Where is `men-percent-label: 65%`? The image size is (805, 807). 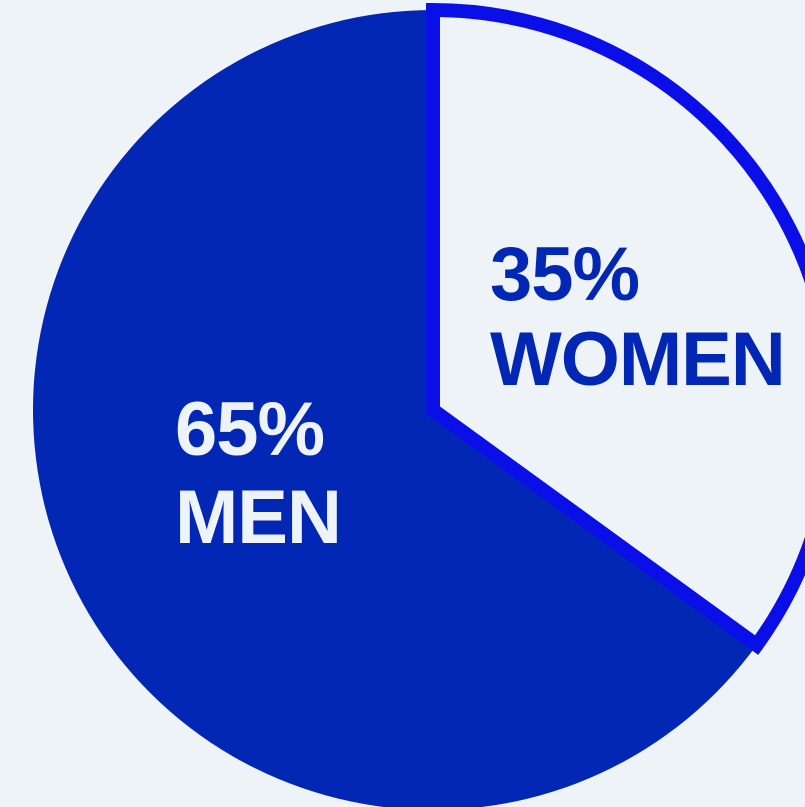 men-percent-label: 65% is located at coordinates (249, 429).